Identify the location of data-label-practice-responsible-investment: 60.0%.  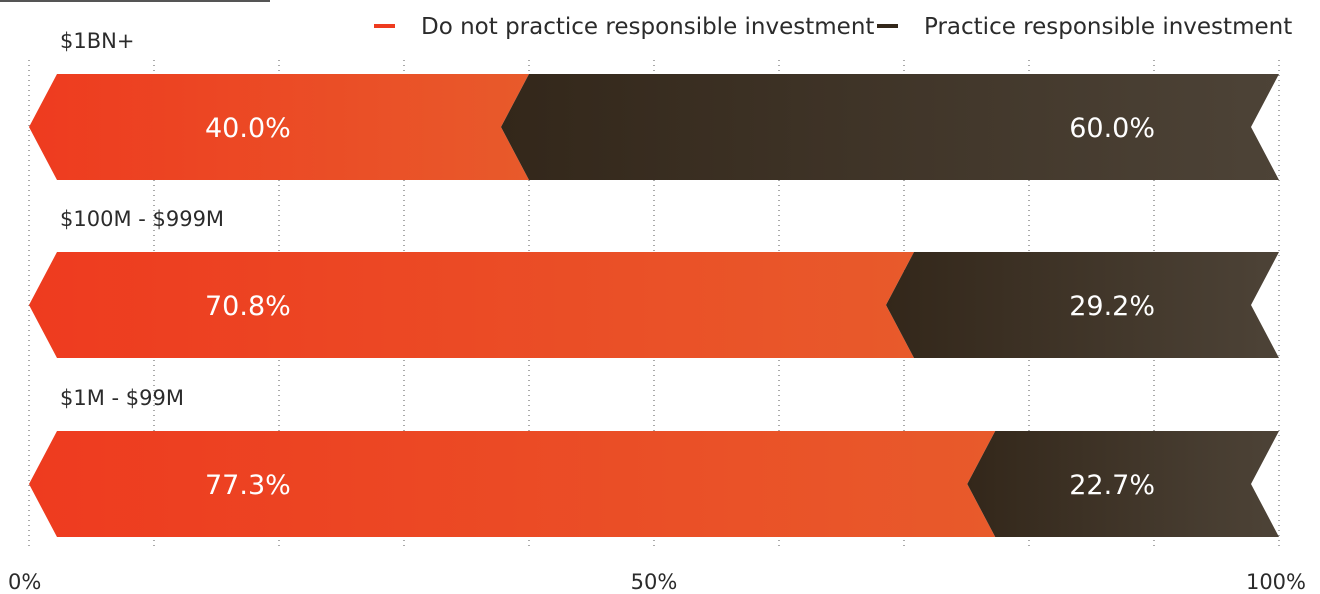
(1112, 128).